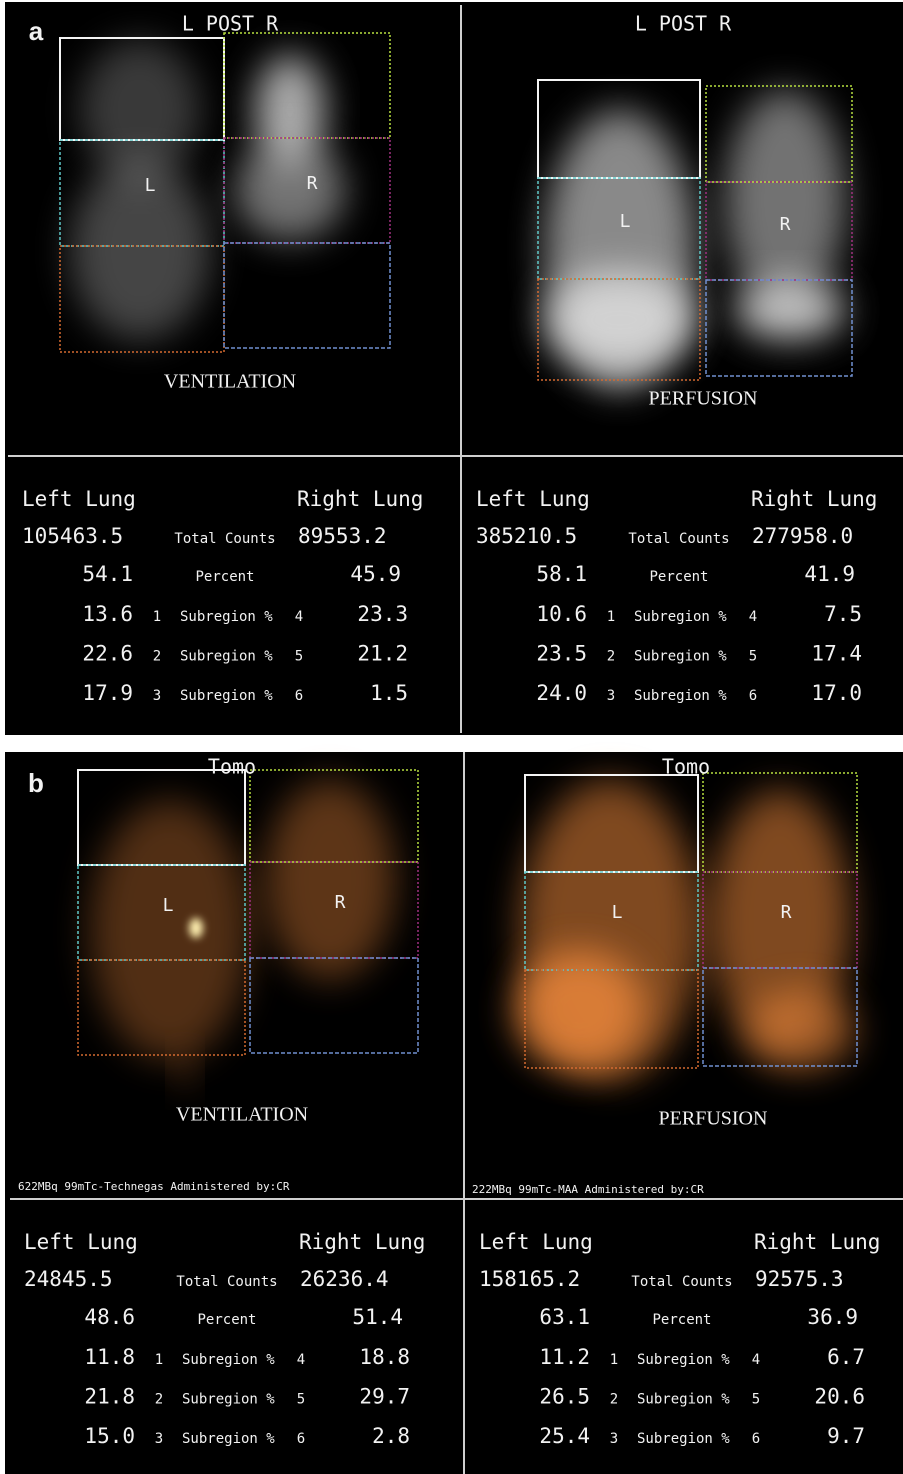  I want to click on subregion-value: 1.5, so click(389, 693).